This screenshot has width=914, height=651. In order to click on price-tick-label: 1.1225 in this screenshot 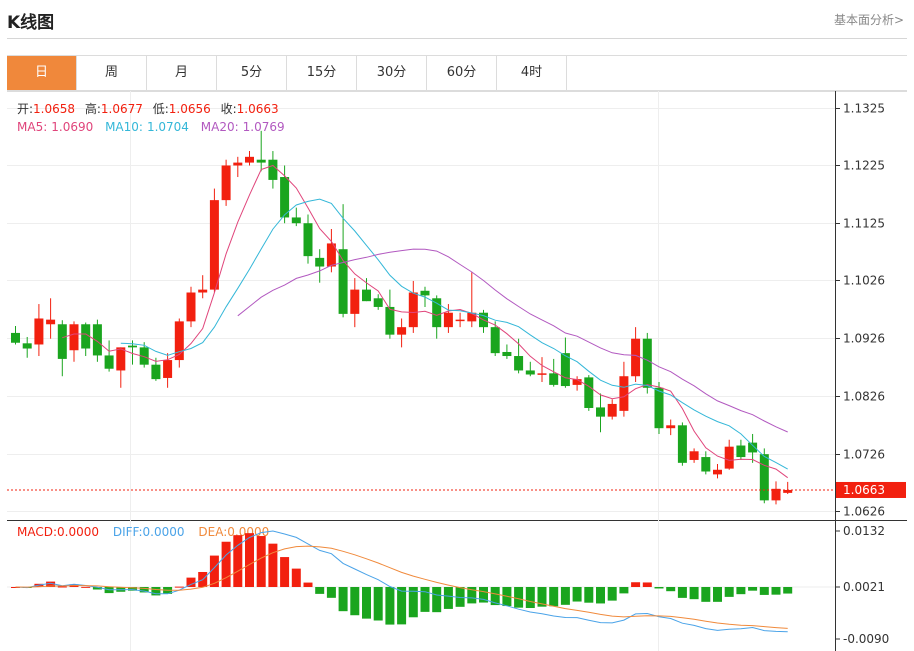, I will do `click(864, 166)`.